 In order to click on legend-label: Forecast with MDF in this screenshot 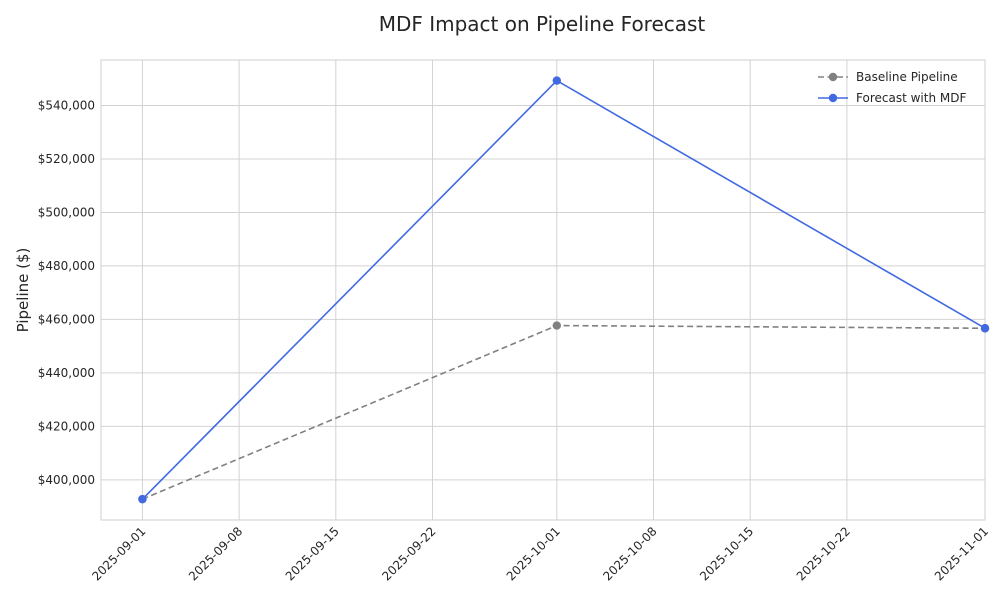, I will do `click(911, 98)`.